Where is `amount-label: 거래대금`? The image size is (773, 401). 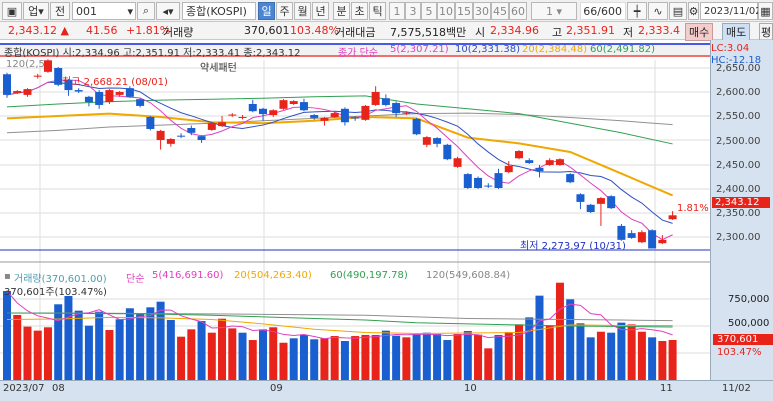
amount-label: 거래대금 is located at coordinates (355, 32).